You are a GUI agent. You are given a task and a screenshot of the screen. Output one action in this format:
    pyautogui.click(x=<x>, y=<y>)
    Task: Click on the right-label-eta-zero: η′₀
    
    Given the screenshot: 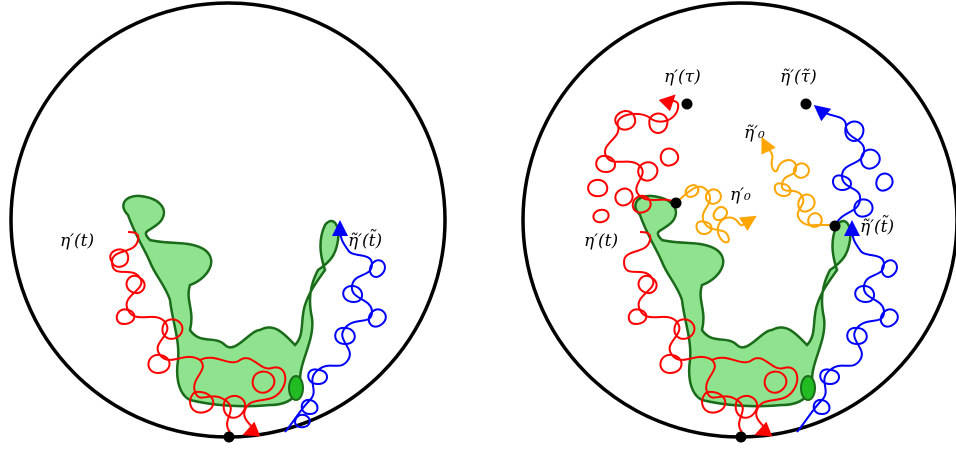 What is the action you would take?
    pyautogui.click(x=740, y=195)
    